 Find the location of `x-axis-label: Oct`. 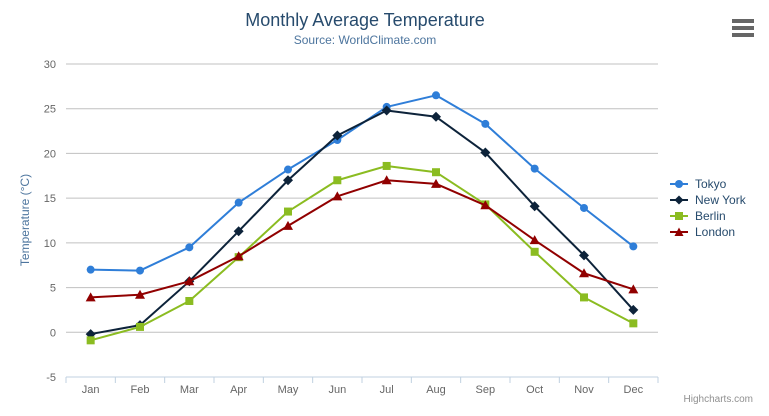

x-axis-label: Oct is located at coordinates (534, 390).